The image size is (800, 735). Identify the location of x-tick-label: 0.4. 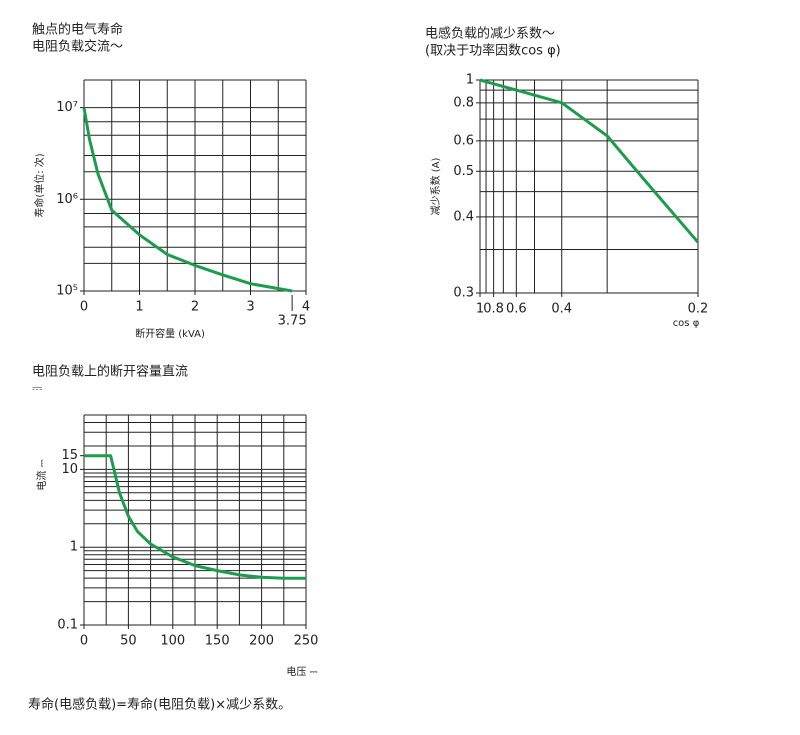
(561, 309).